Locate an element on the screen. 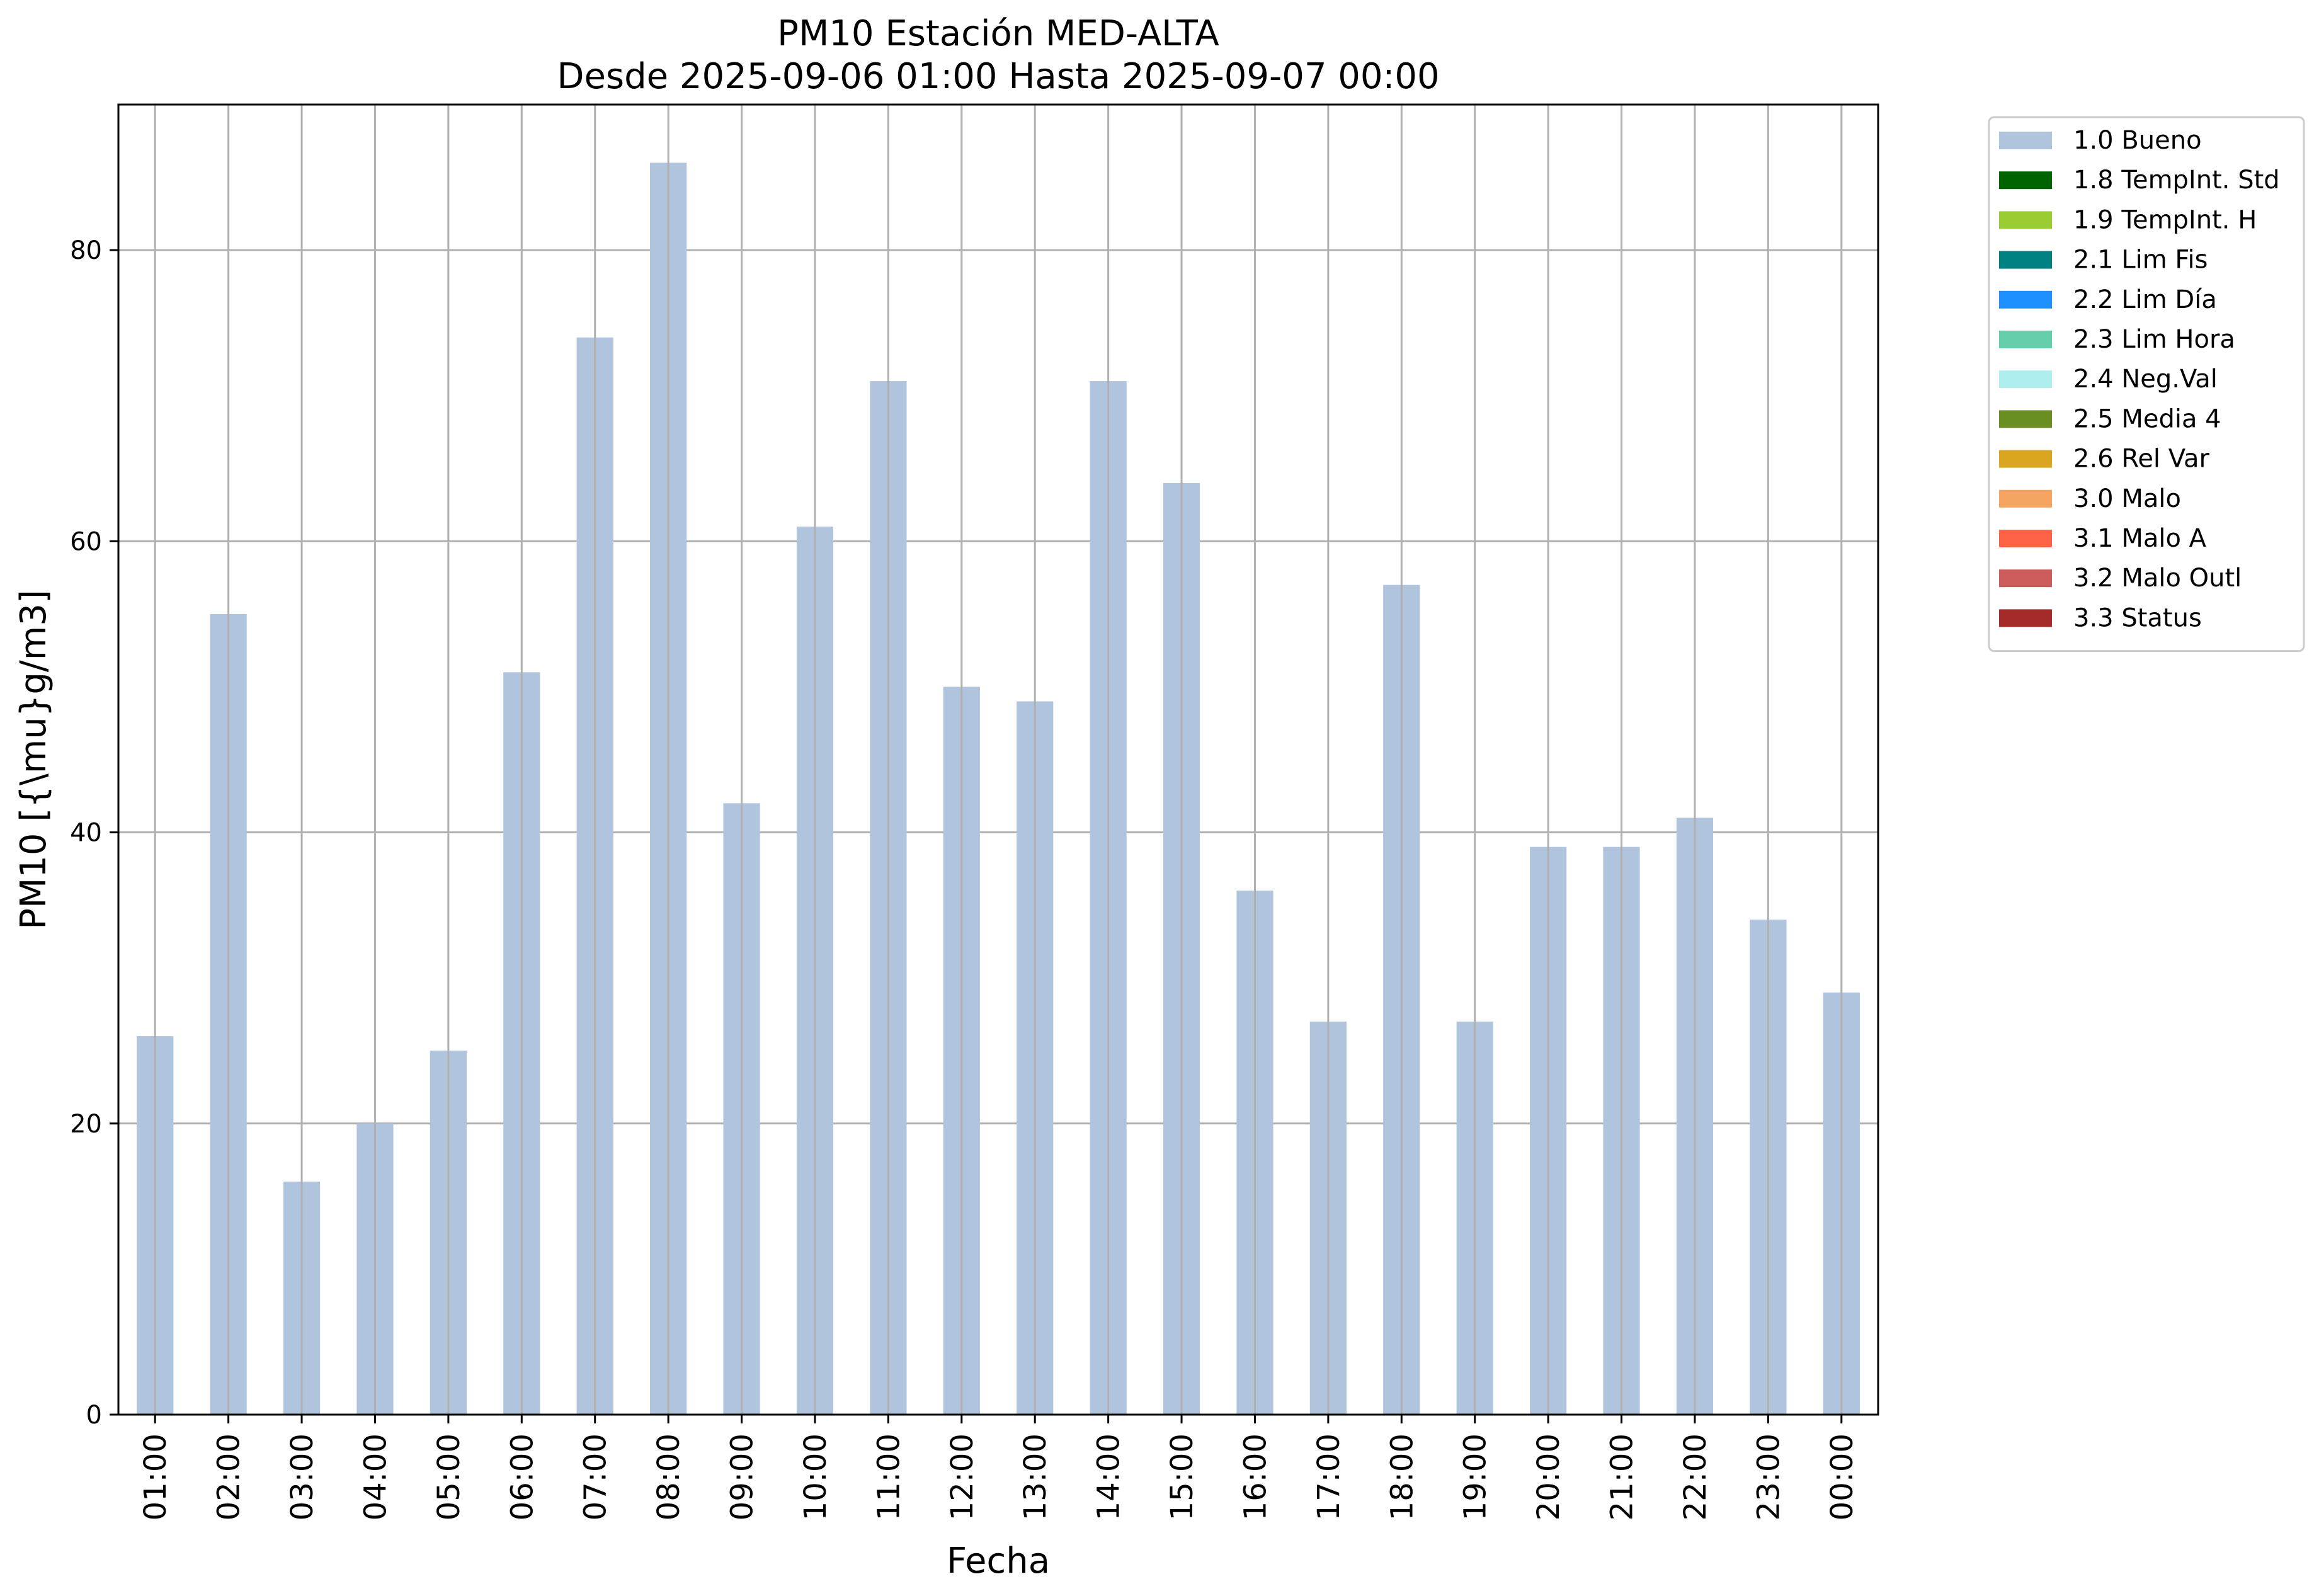 The height and width of the screenshot is (1596, 2319). x-tick-label: 22:00 is located at coordinates (1695, 1477).